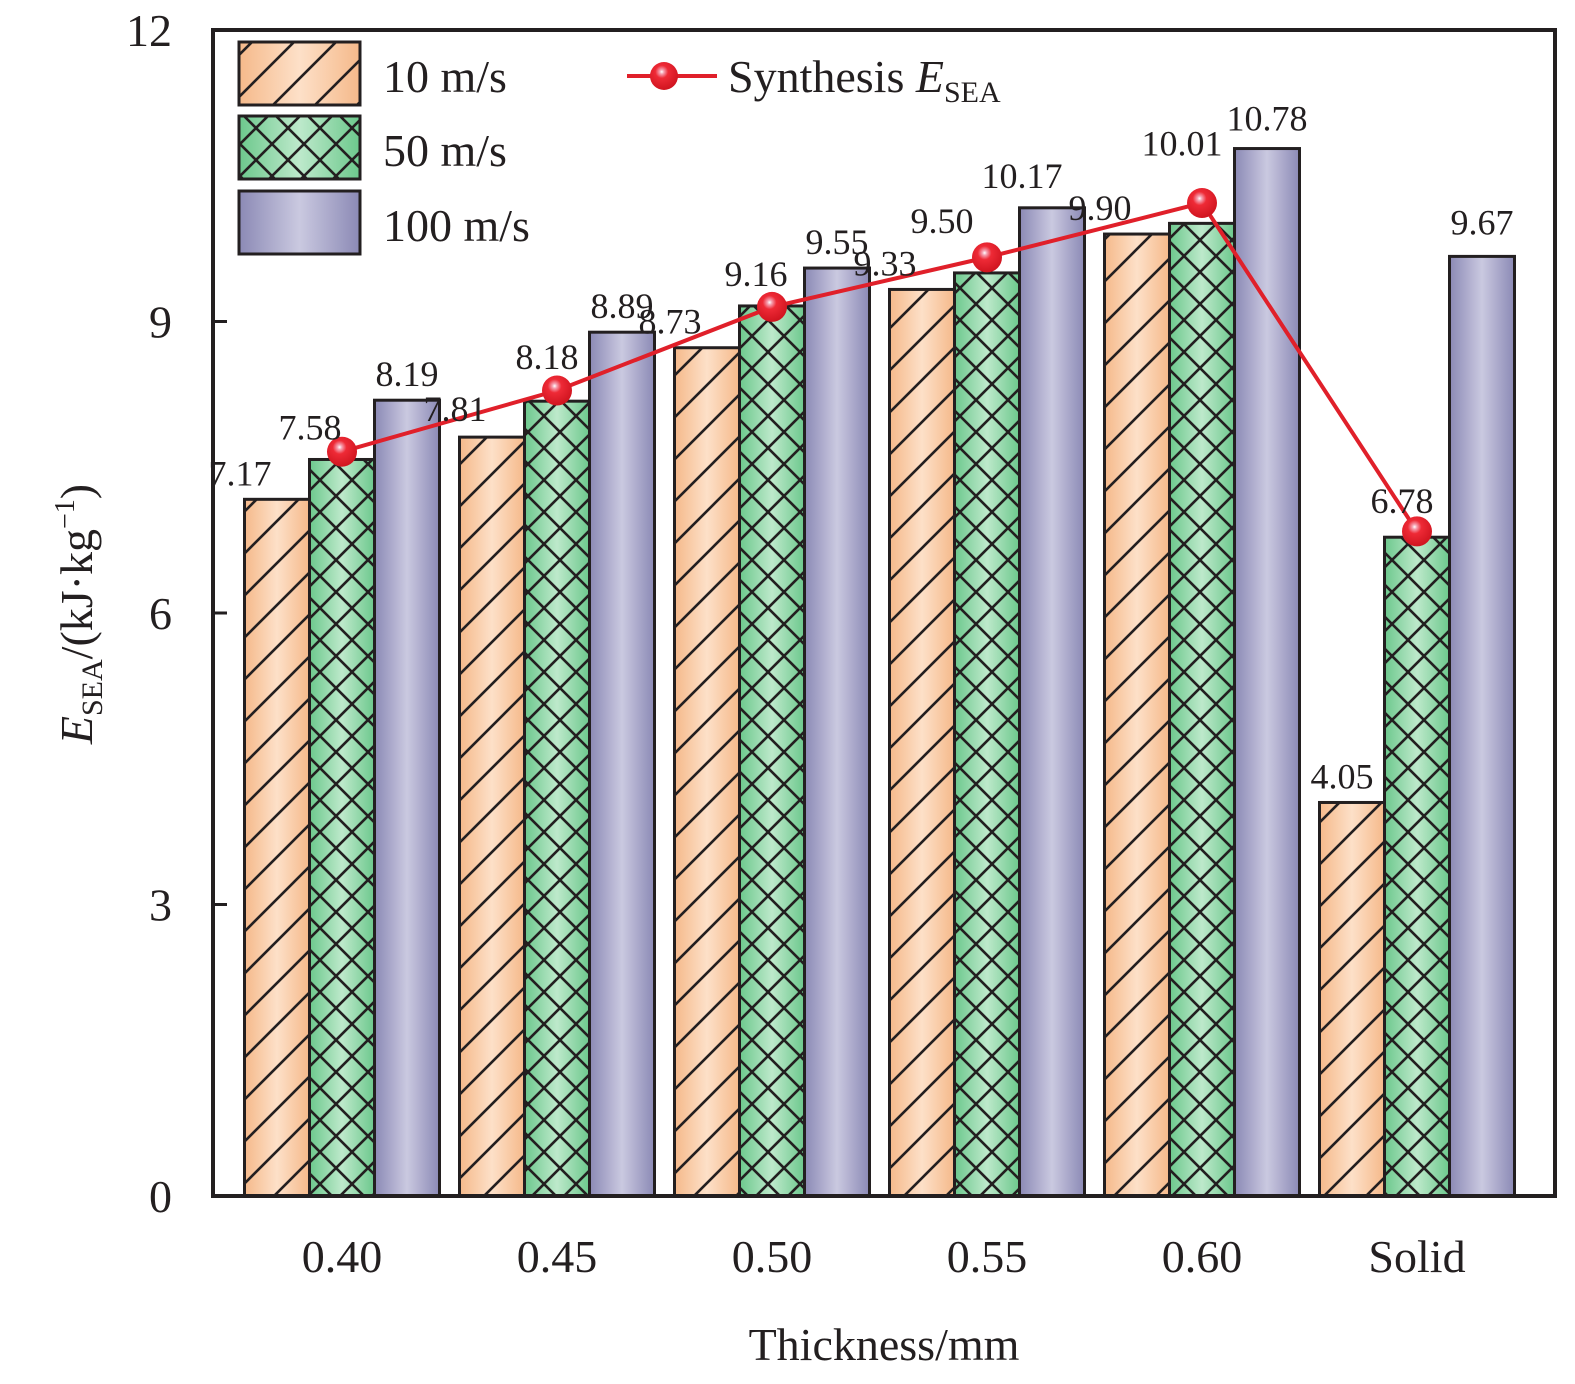 This screenshot has height=1384, width=1575. I want to click on x-tick-label: Solid, so click(1416, 1256).